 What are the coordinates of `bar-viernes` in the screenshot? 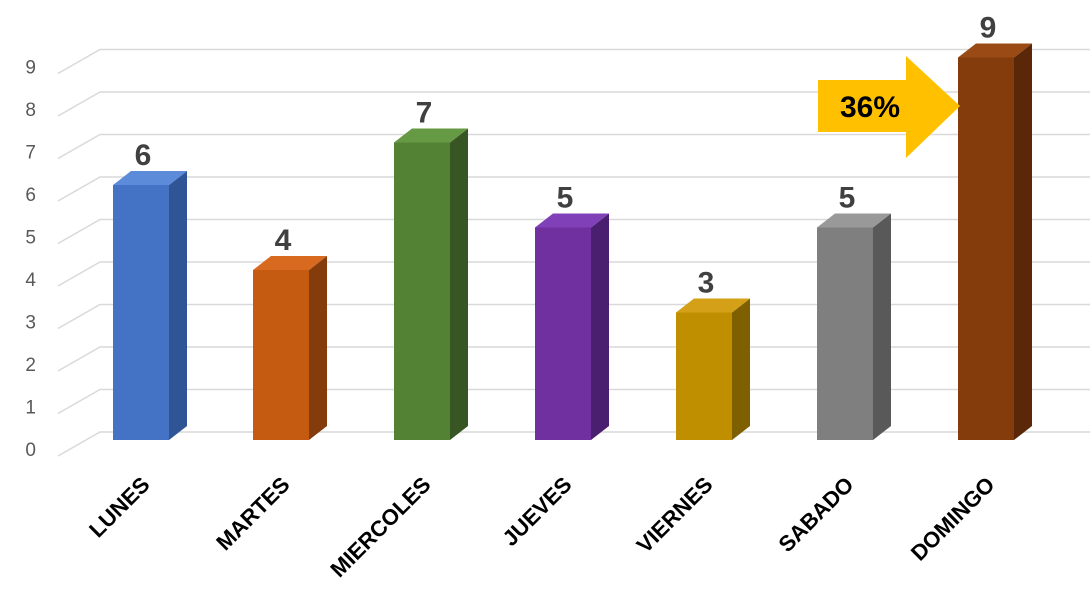 It's located at (713, 369).